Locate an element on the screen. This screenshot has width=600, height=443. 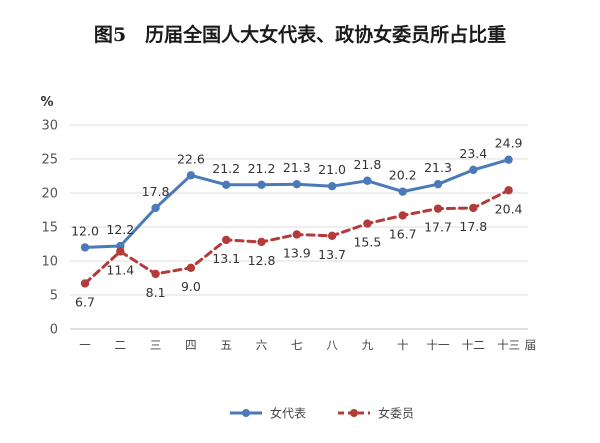
y-axis-ticks: 0 5 10 15 20 25 30 is located at coordinates (49, 228).